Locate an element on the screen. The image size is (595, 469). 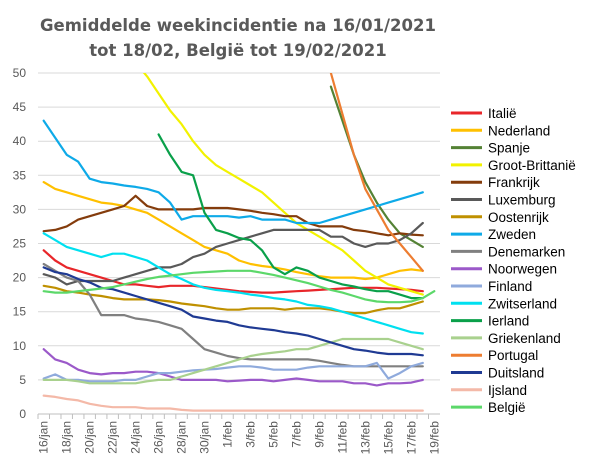
x-tick-label: 19/feb is located at coordinates (434, 438).